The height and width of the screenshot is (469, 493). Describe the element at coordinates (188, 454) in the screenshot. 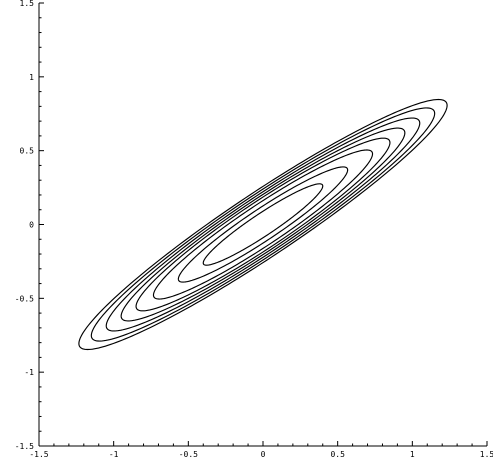

I see `x-tick-label: -0.5` at that location.